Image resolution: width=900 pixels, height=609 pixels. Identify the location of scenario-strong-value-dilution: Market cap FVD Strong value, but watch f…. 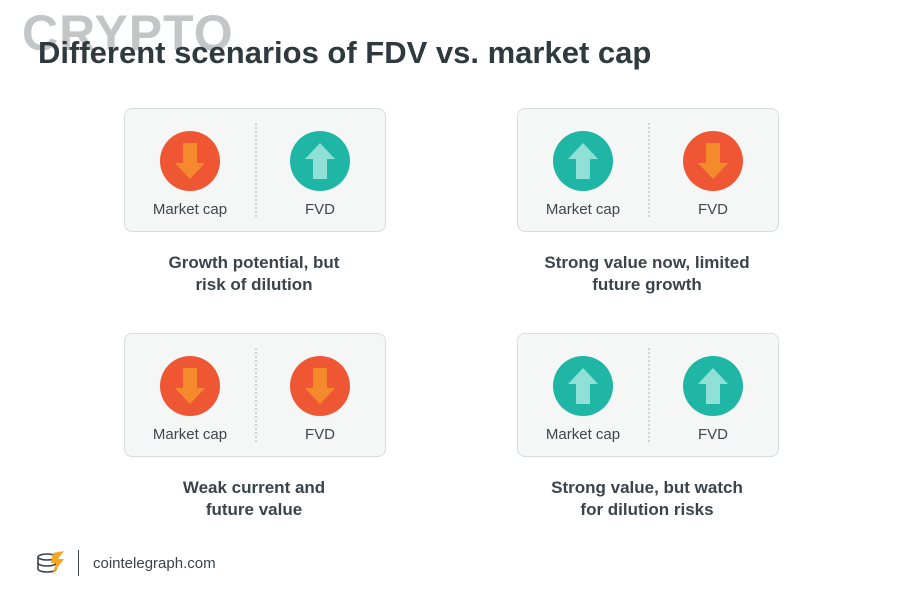
(648, 427).